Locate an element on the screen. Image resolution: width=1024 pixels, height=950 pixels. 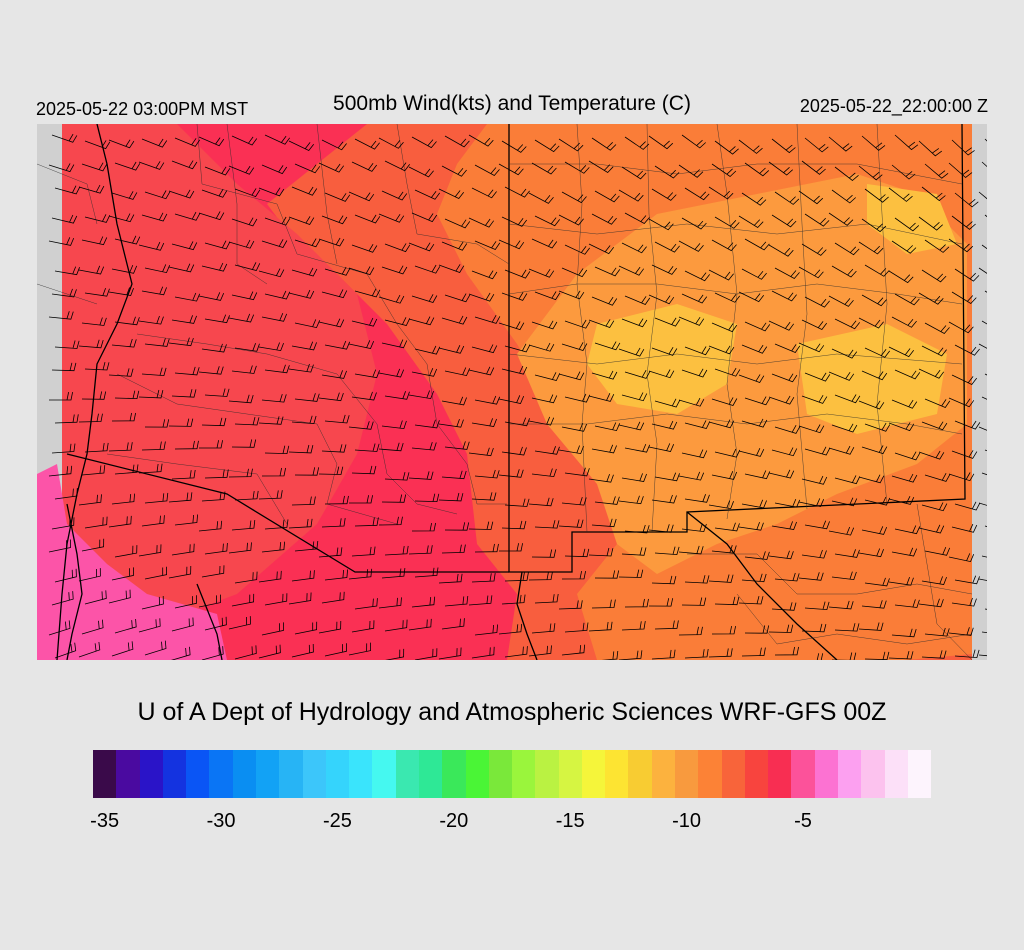
utc-time-label: 2025-05-22_22:00:00 Z is located at coordinates (893, 106).